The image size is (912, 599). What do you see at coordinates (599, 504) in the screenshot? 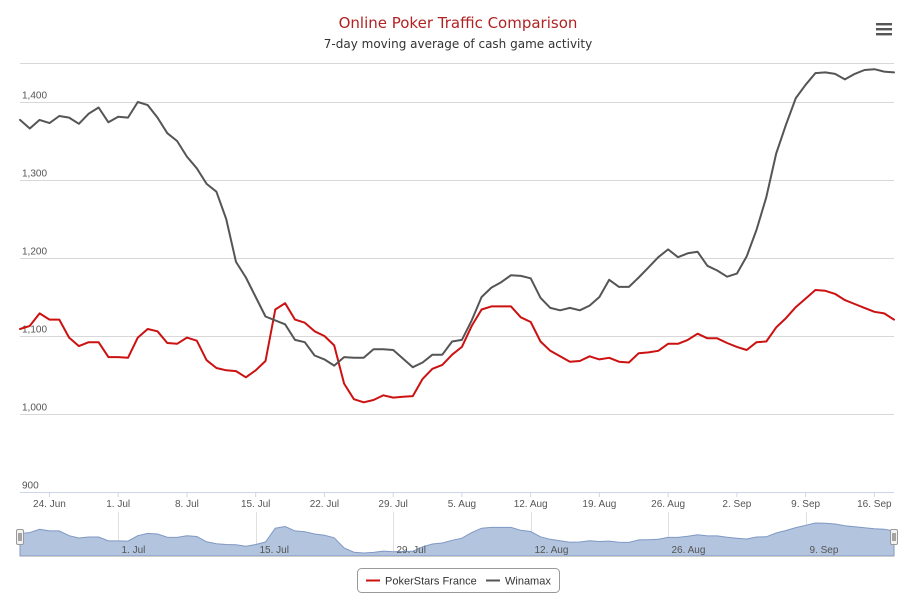
I see `x-tick-label: 19. Aug` at bounding box center [599, 504].